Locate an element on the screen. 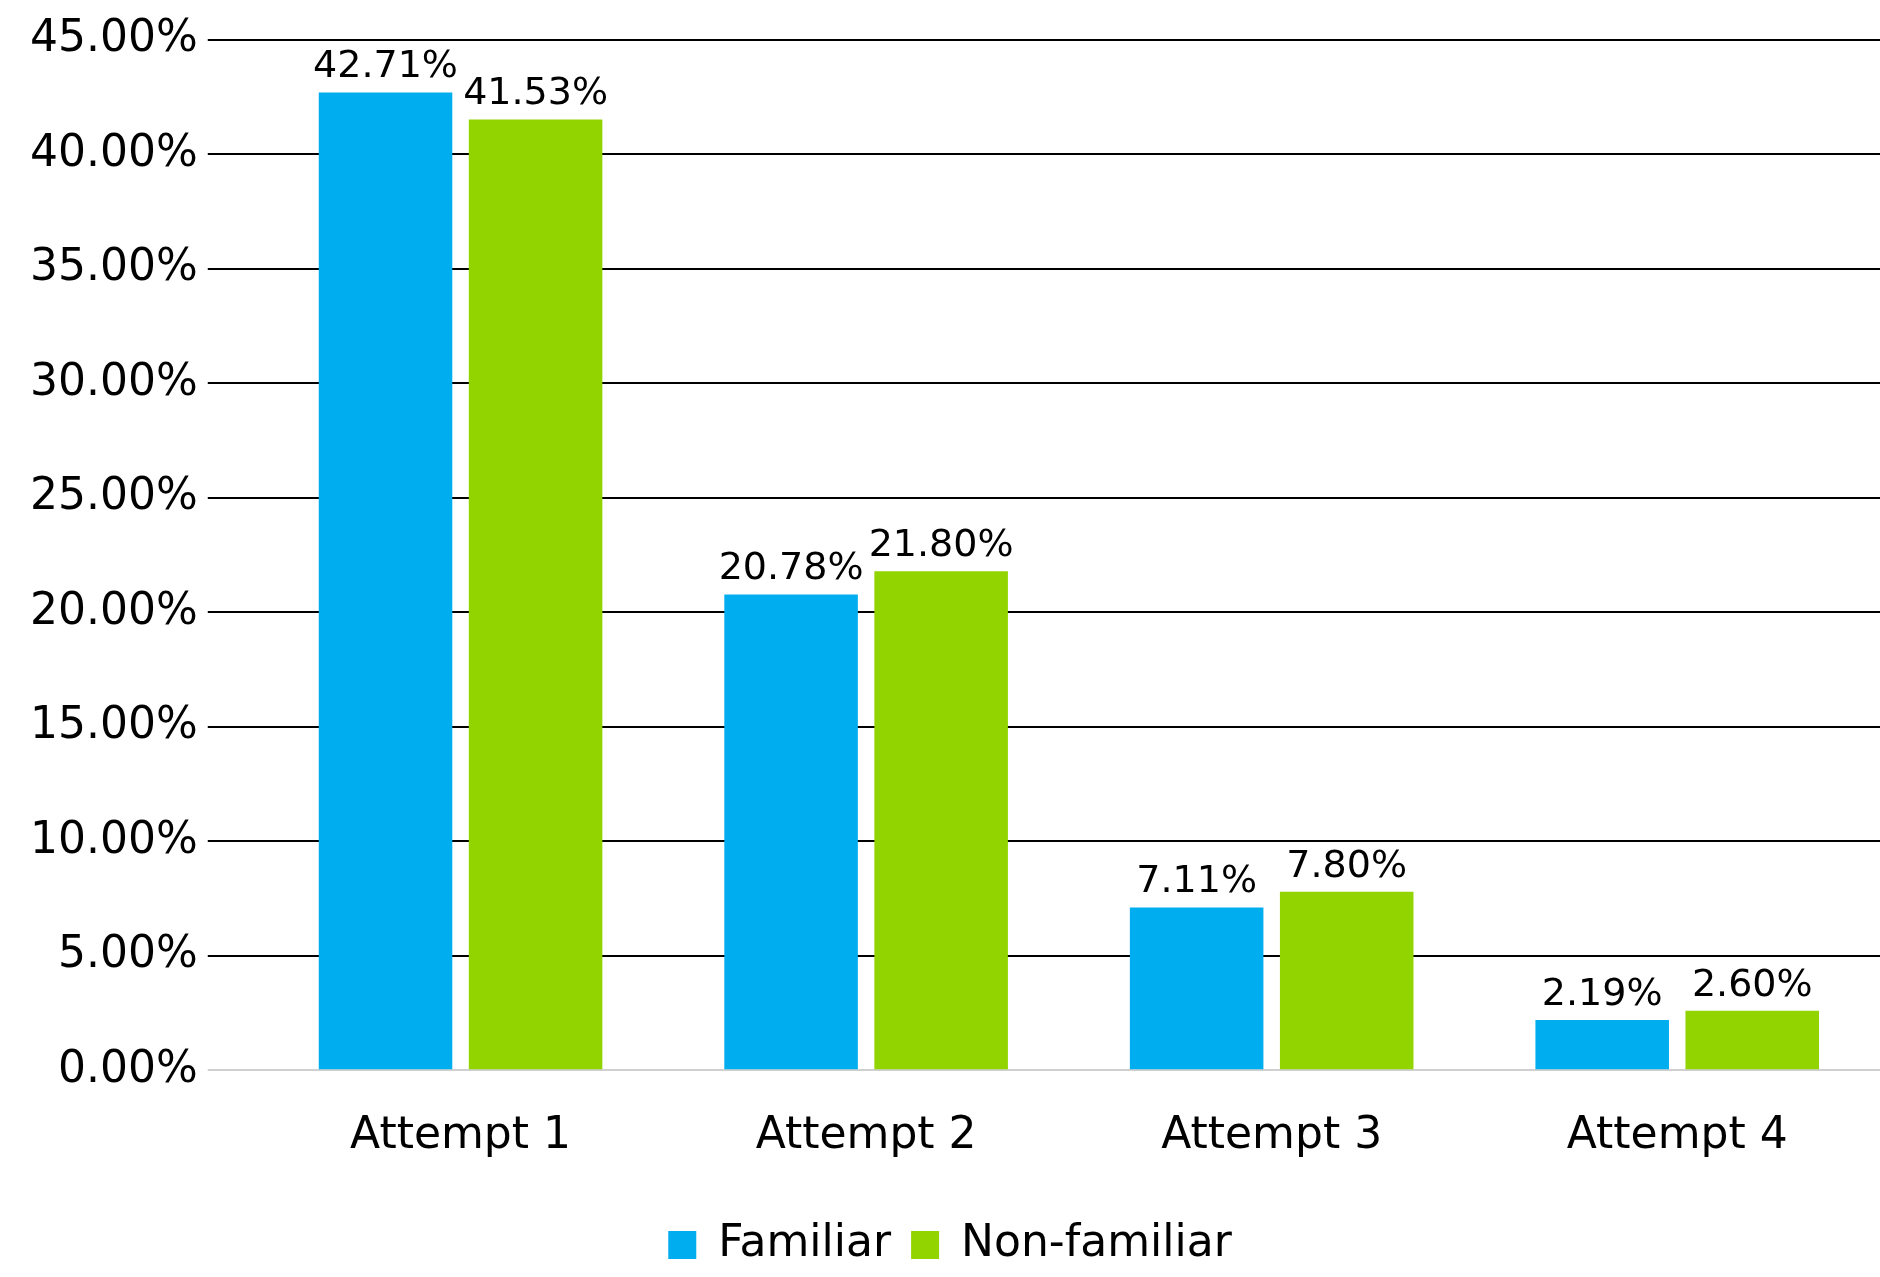 This screenshot has width=1880, height=1277. y-tick-label: 5.00% is located at coordinates (127, 952).